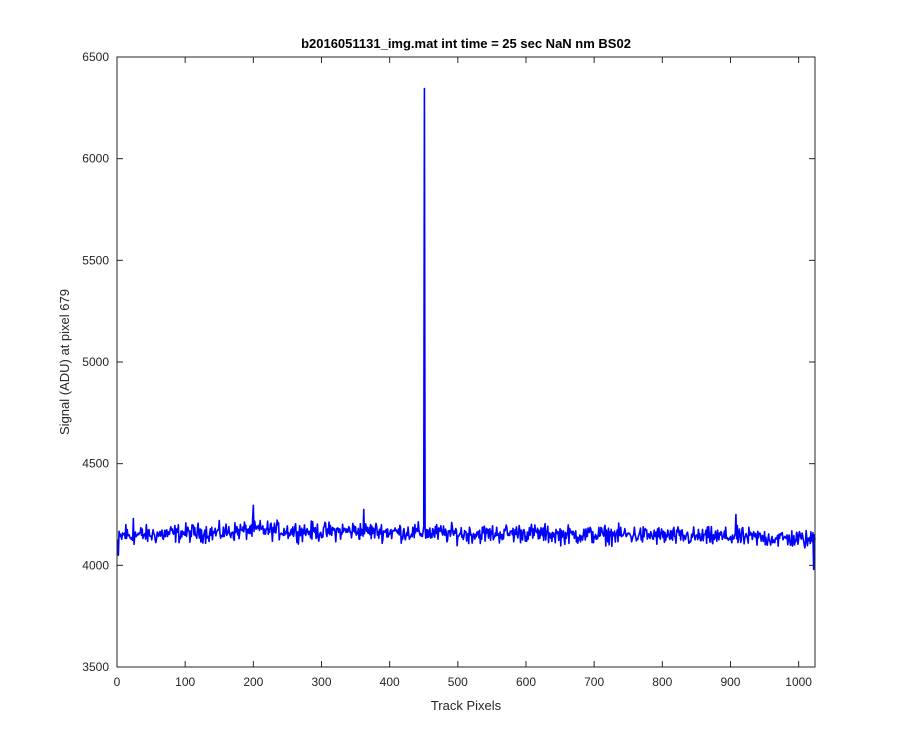 This screenshot has width=900, height=755. Describe the element at coordinates (466, 705) in the screenshot. I see `x-axis-label: Track Pixels` at that location.